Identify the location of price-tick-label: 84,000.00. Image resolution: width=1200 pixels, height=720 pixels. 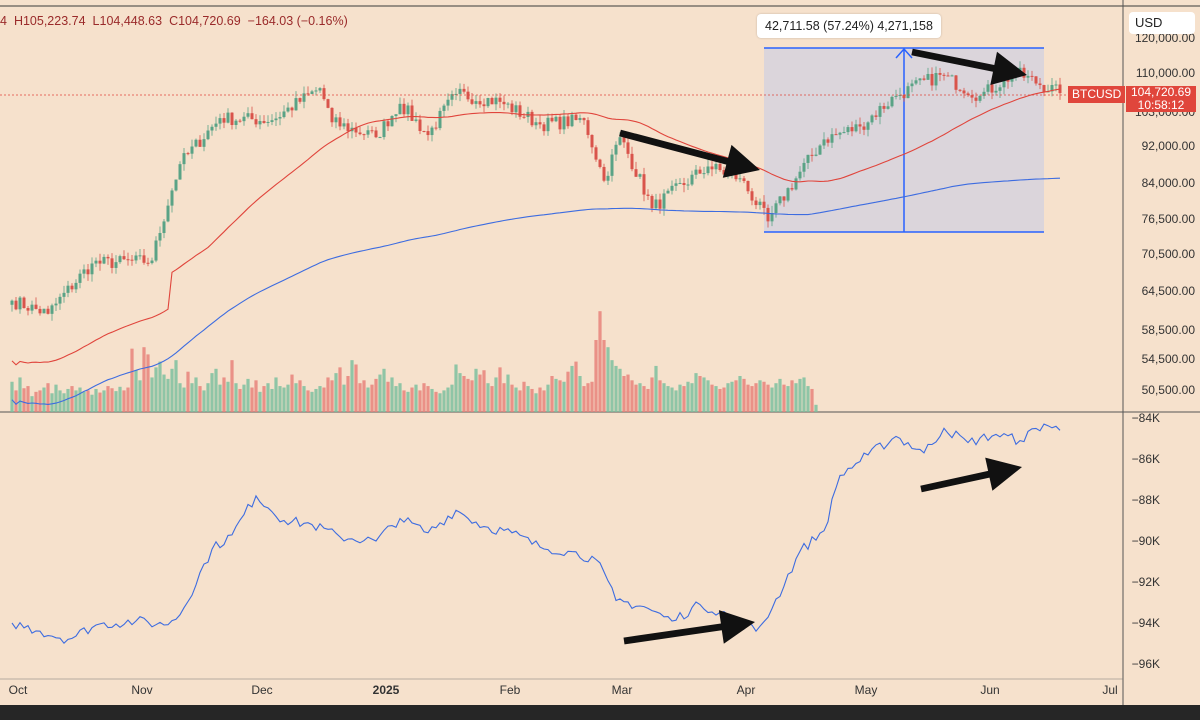
(1169, 183).